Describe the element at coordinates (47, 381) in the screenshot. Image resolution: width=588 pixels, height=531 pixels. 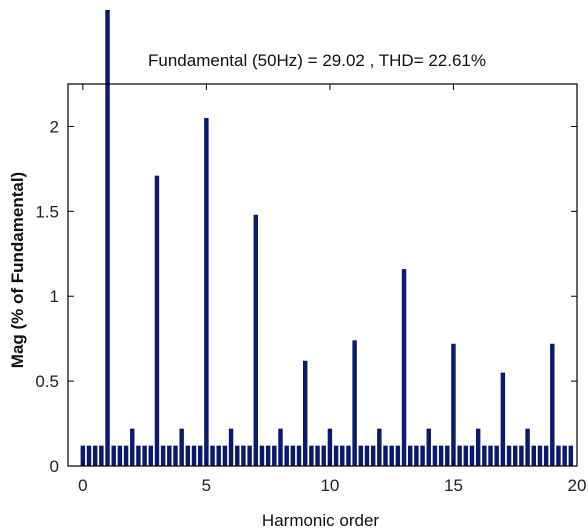
I see `y-tick-label: 0.5` at that location.